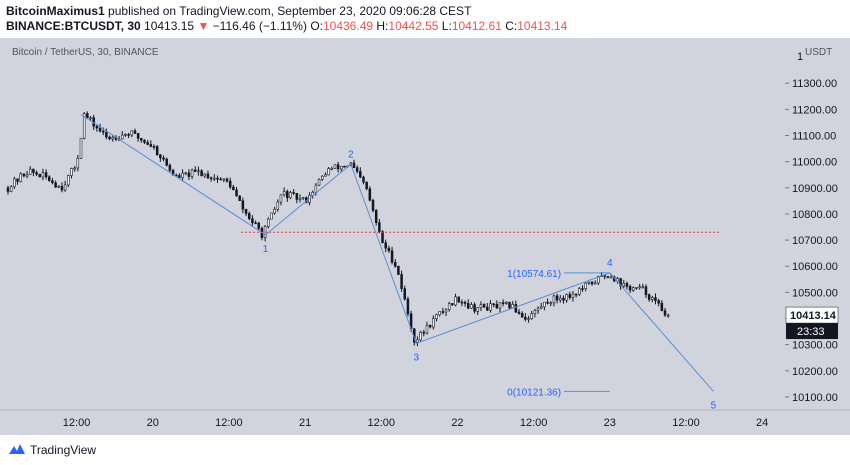 Image resolution: width=850 pixels, height=465 pixels. I want to click on y-tick-label: 10600.00, so click(815, 267).